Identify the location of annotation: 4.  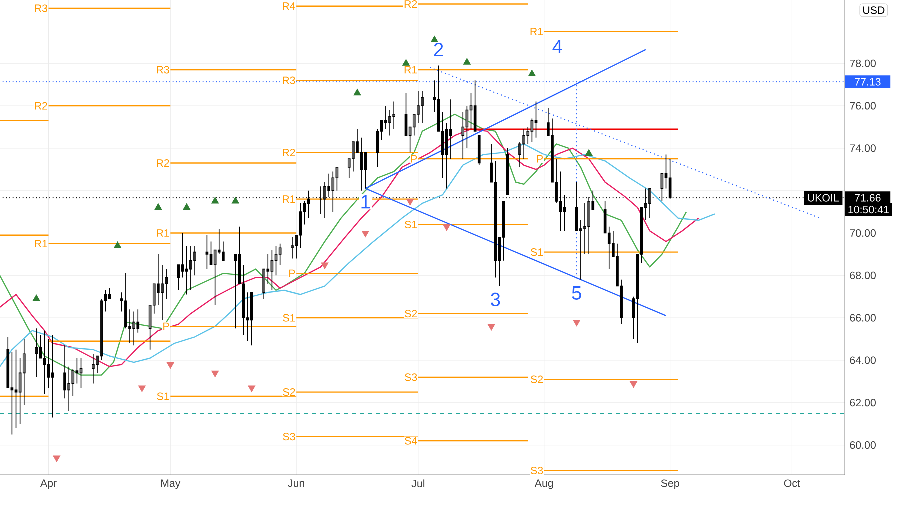
(557, 47).